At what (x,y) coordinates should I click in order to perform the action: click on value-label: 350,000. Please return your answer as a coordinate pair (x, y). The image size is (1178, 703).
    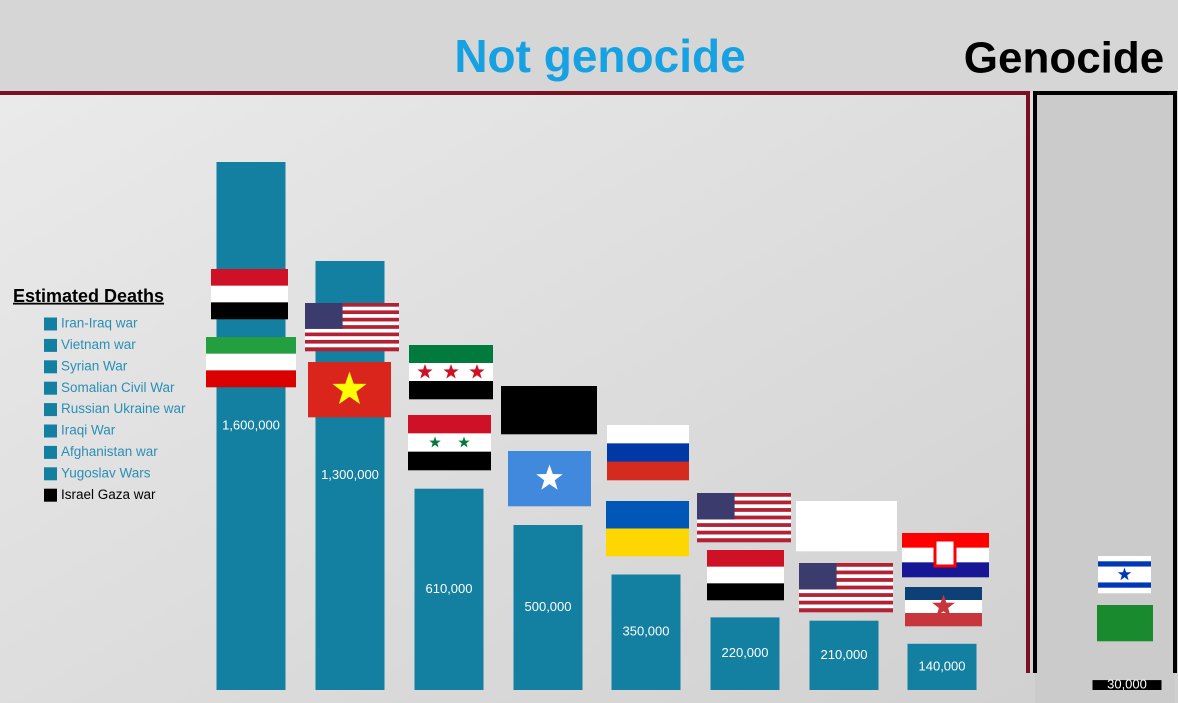
    Looking at the image, I should click on (646, 631).